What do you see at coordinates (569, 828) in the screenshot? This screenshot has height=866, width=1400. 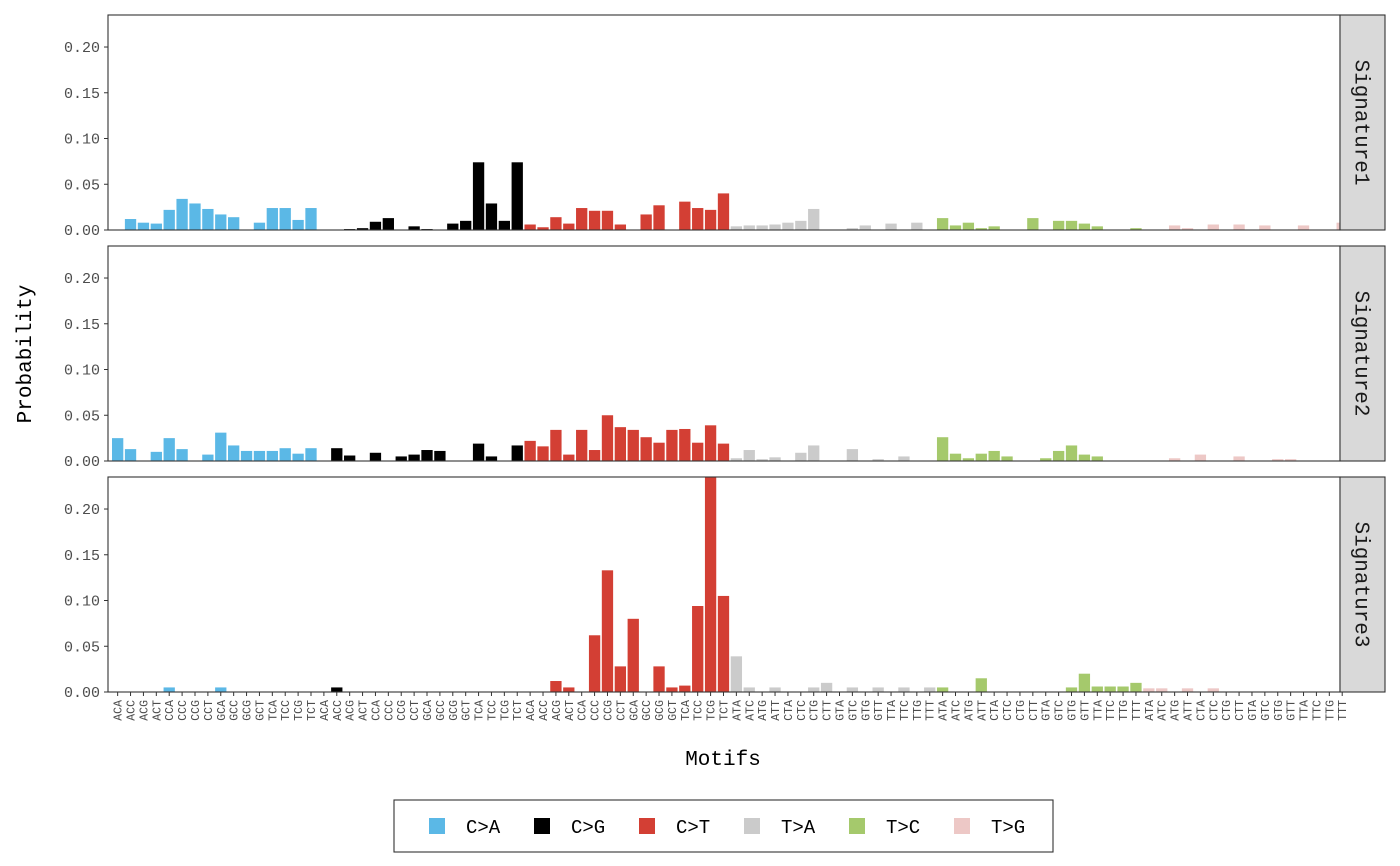 I see `legend-item: C>G` at bounding box center [569, 828].